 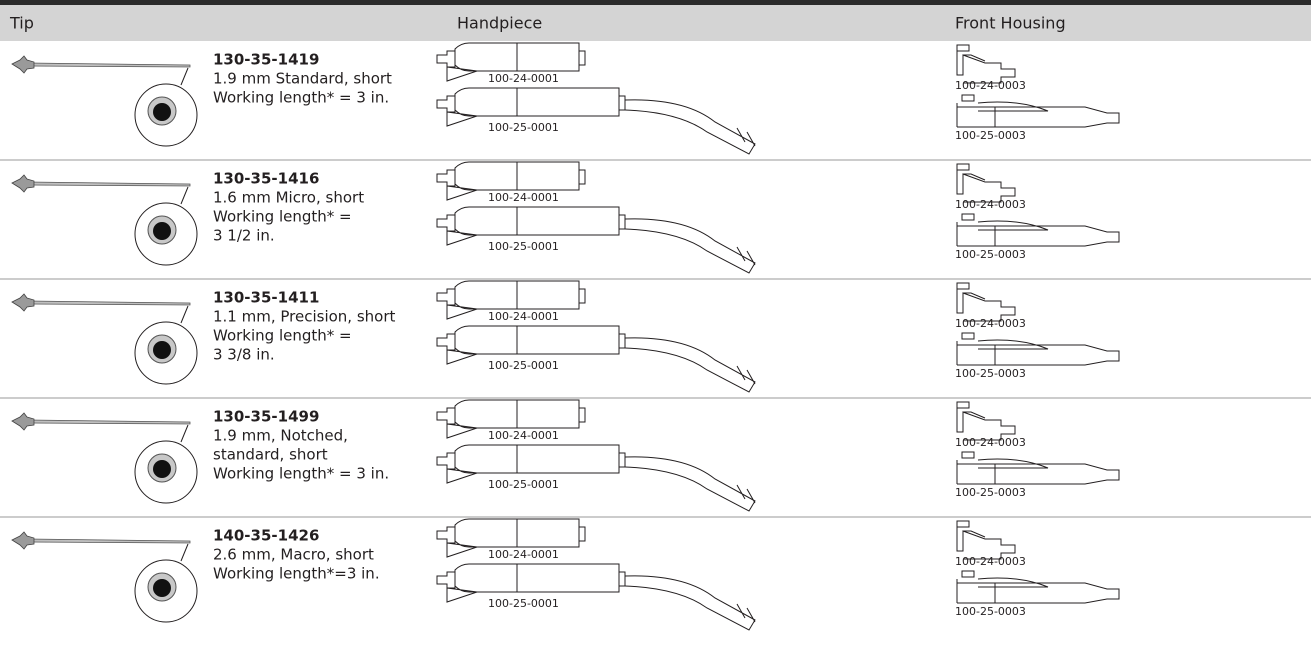 What do you see at coordinates (655, 23) in the screenshot?
I see `header-row` at bounding box center [655, 23].